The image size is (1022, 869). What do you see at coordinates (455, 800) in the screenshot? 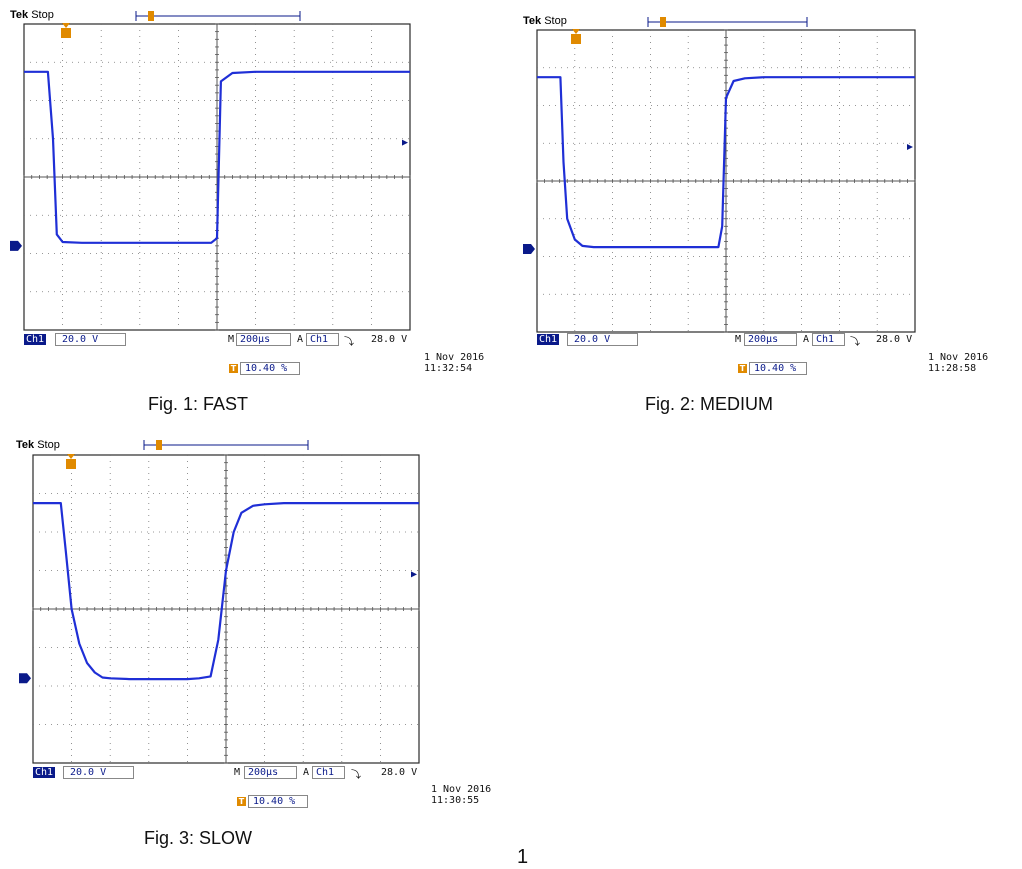
I see `time-text: 11:30:55` at bounding box center [455, 800].